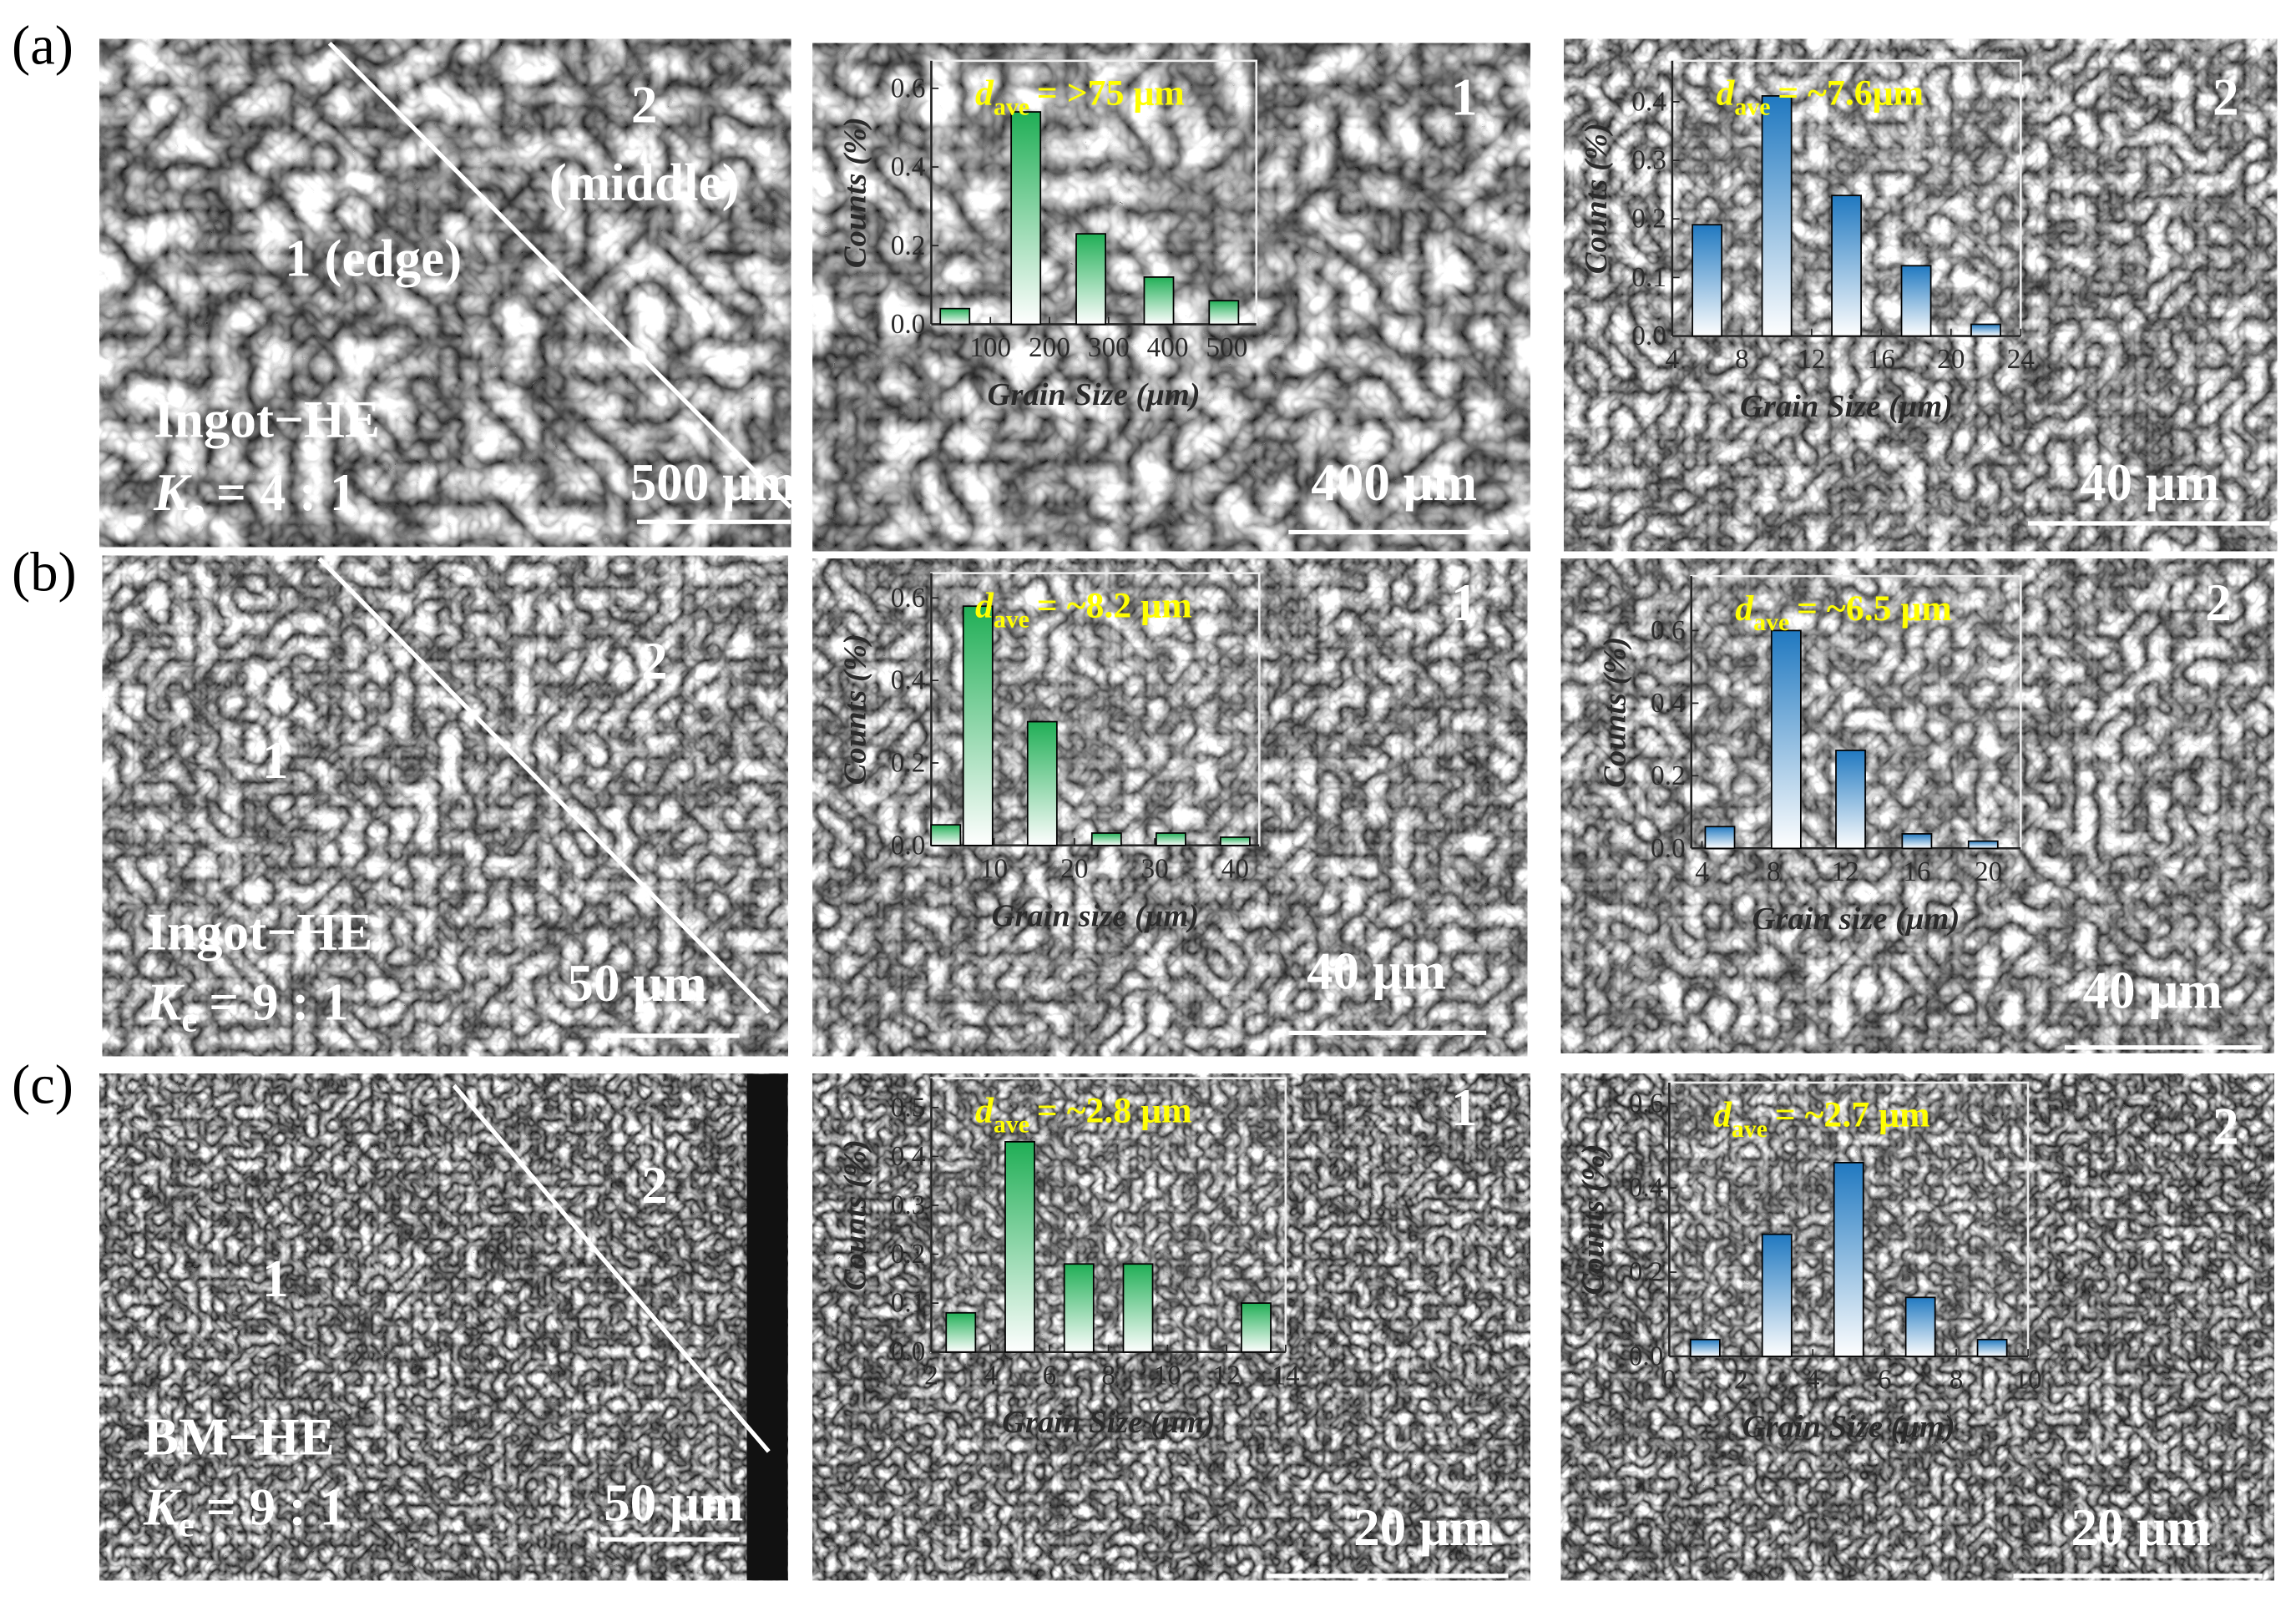  What do you see at coordinates (239, 1436) in the screenshot?
I see `sample-label: BM−HE` at bounding box center [239, 1436].